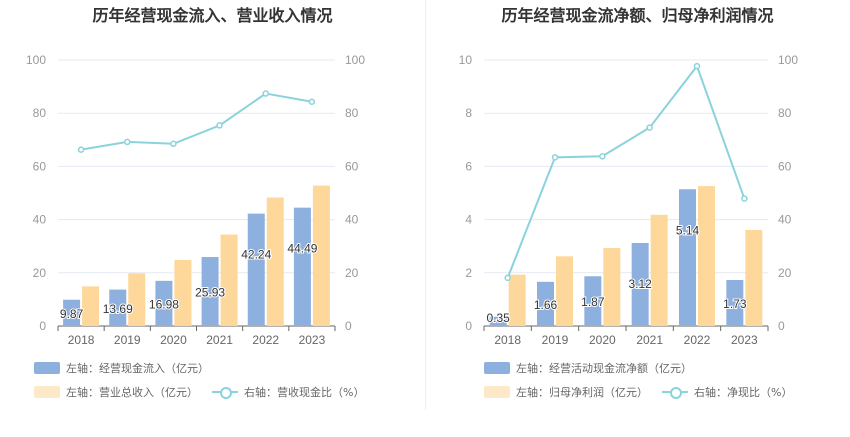  What do you see at coordinates (40, 166) in the screenshot?
I see `left-axis-tick: 60` at bounding box center [40, 166].